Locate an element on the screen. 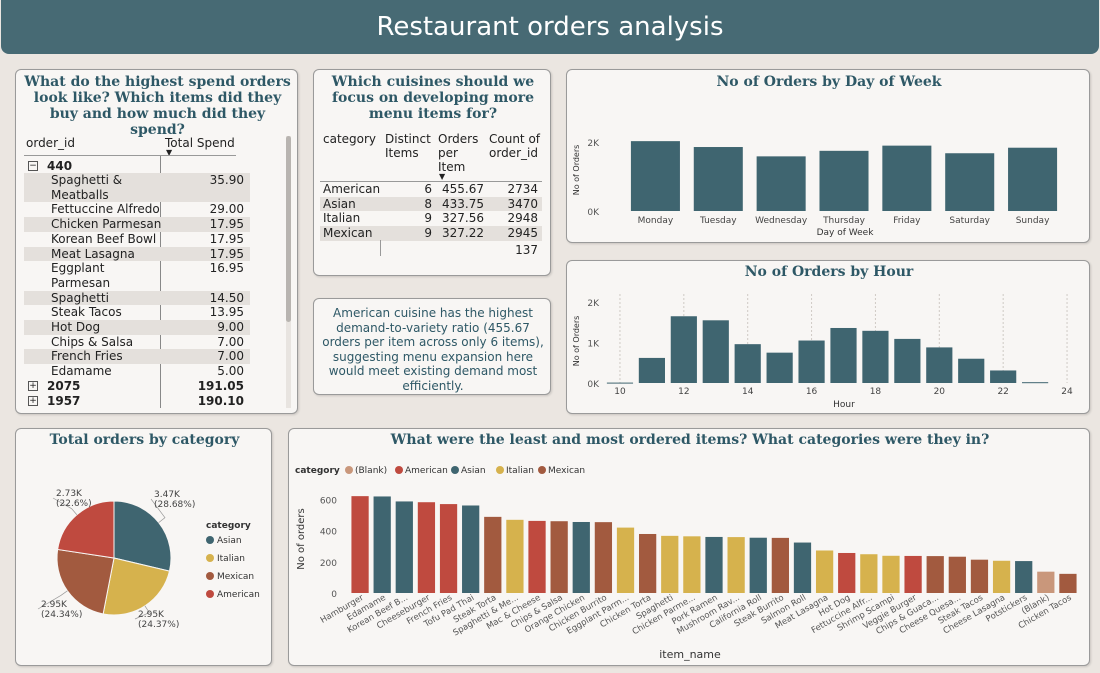  x-axis-label: Hour is located at coordinates (844, 405).